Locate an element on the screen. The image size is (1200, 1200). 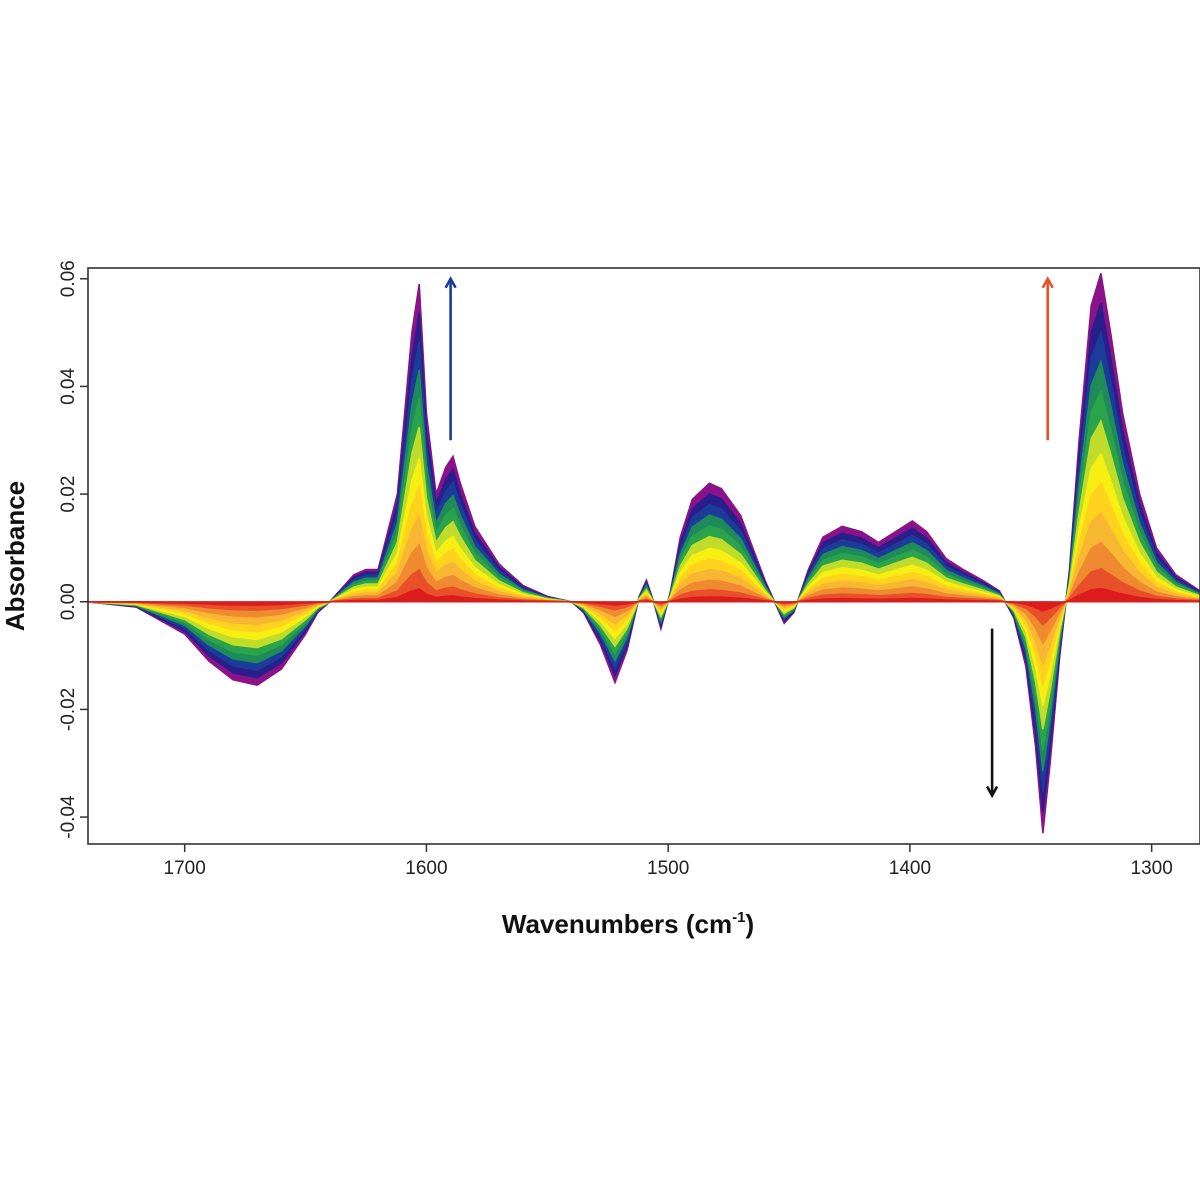
x-tick-label: 1700 is located at coordinates (185, 868).